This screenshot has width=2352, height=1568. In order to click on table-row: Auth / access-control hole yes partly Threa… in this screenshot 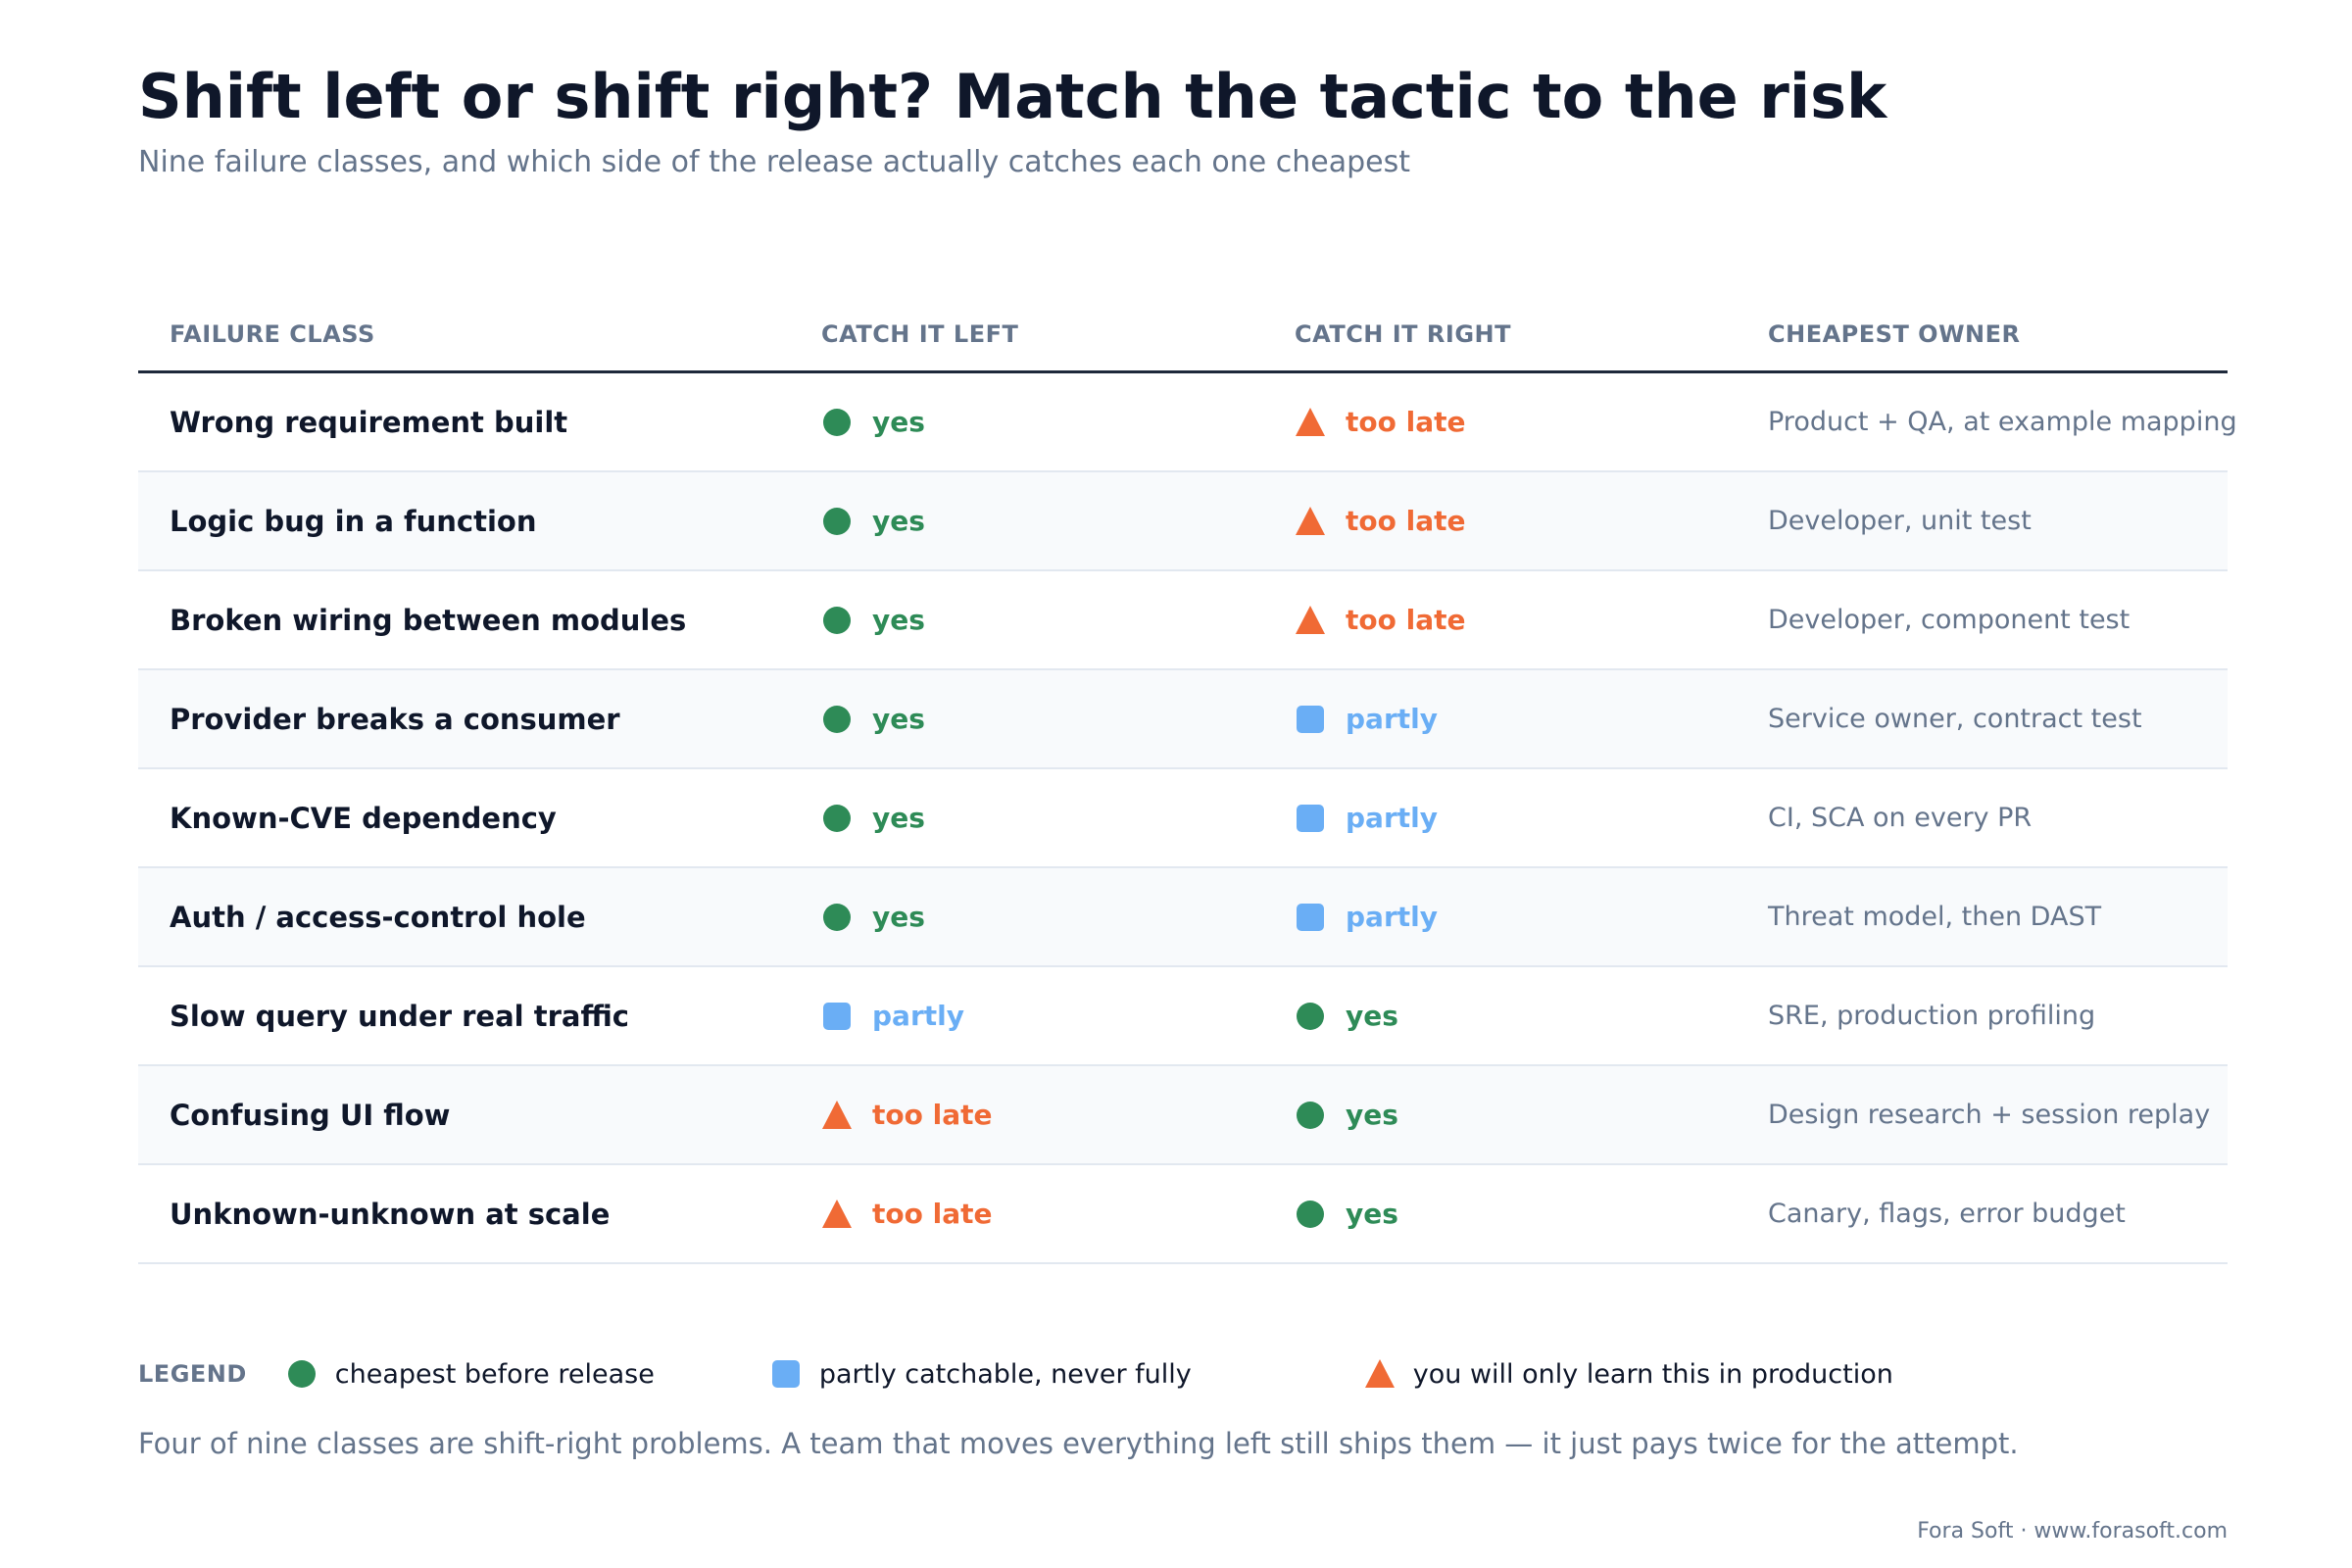, I will do `click(1183, 917)`.